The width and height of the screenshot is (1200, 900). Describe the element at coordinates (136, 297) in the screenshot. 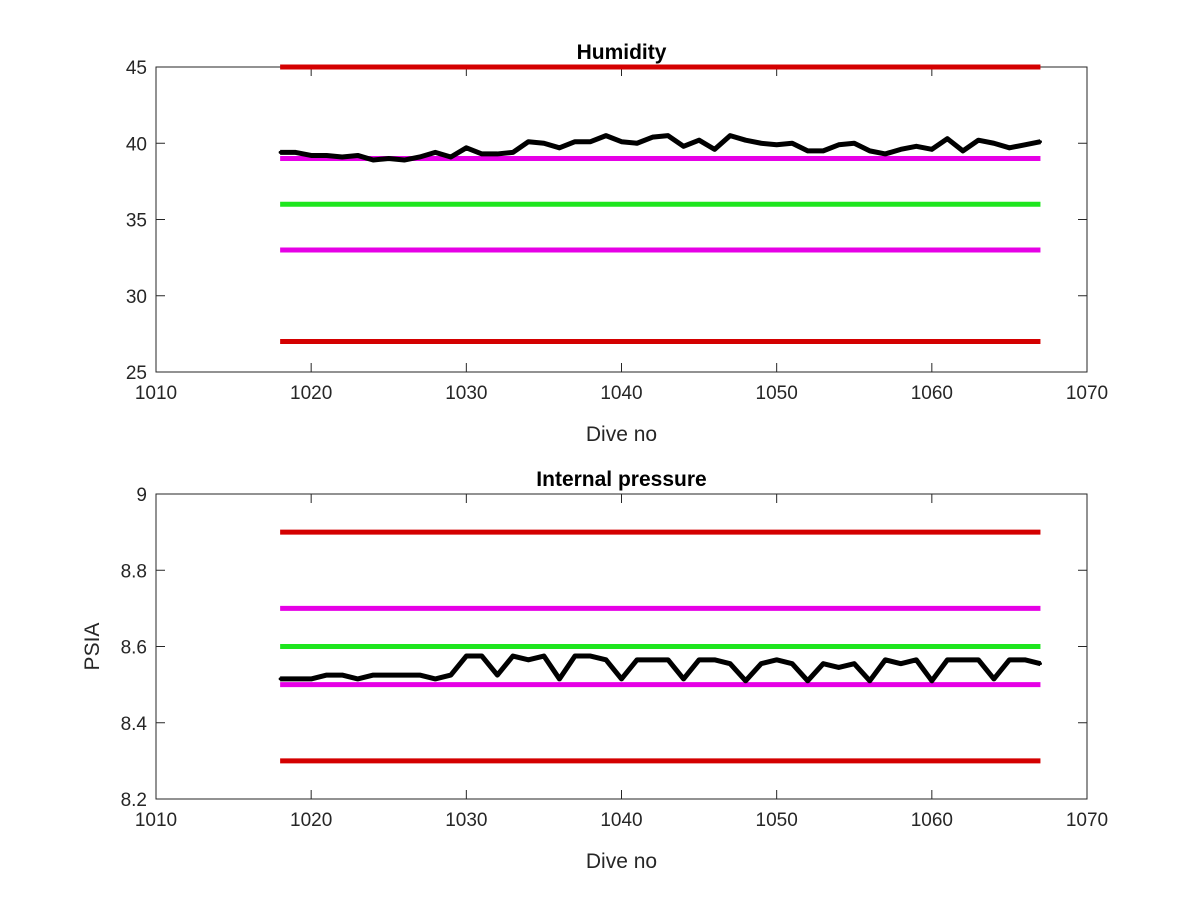

I see `y-tick-label: 30` at that location.